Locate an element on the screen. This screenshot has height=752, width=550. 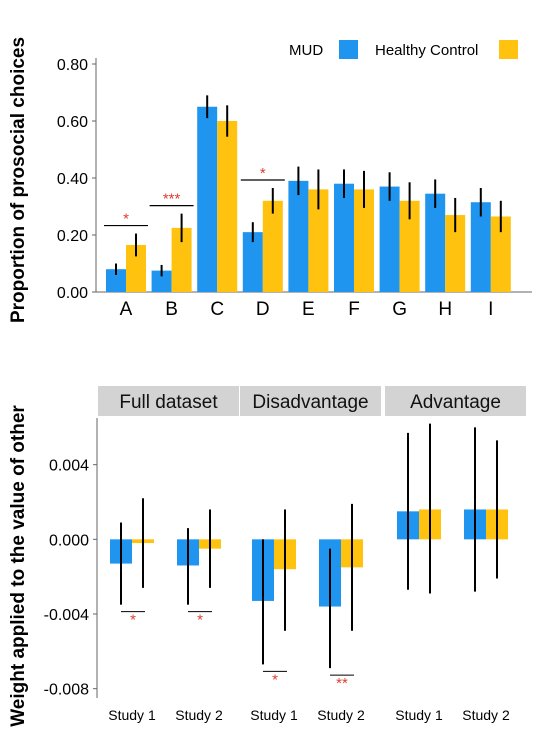
top-x-ticks: A B C D E F G H I is located at coordinates (307, 309).